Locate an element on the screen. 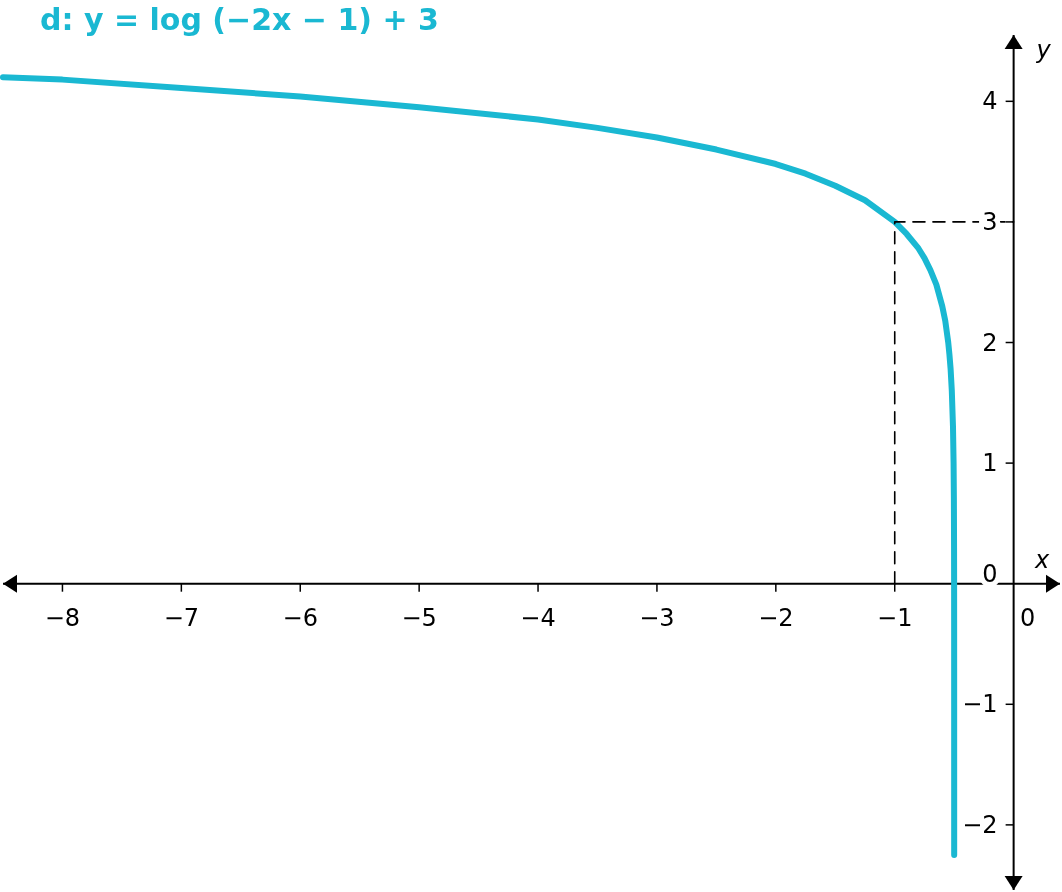  x-tick-label: −7 is located at coordinates (181, 617).